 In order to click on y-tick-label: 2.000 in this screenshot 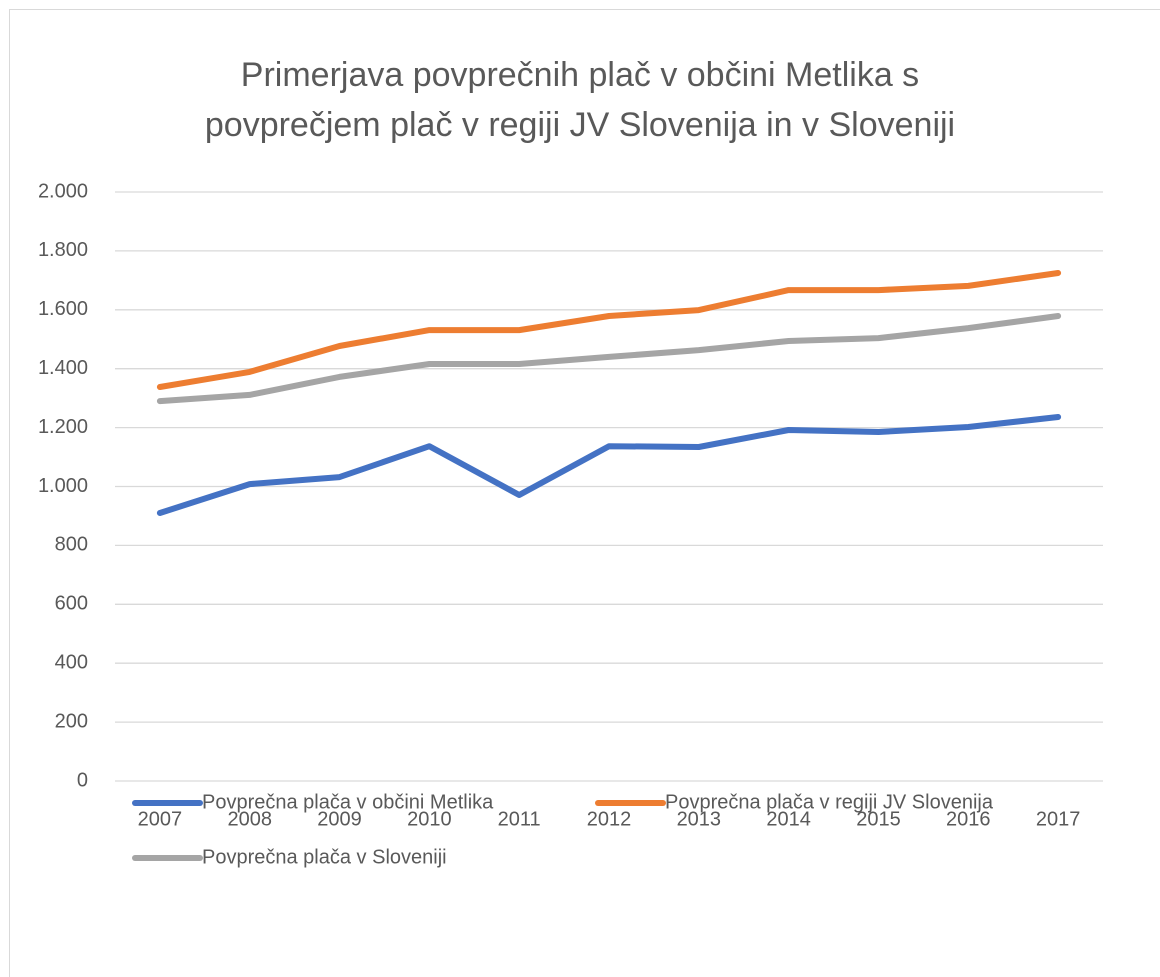, I will do `click(63, 191)`.